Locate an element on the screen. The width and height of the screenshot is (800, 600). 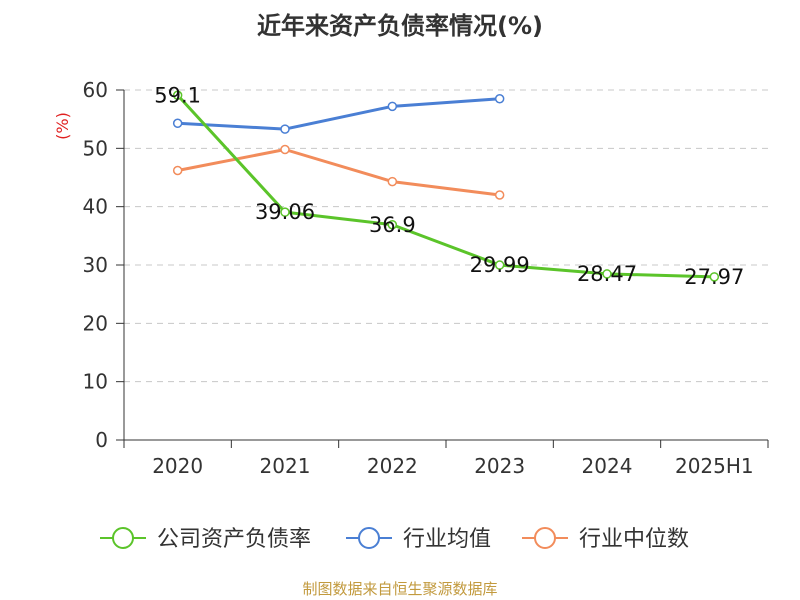
x-tick-label: 2025H1 is located at coordinates (714, 466).